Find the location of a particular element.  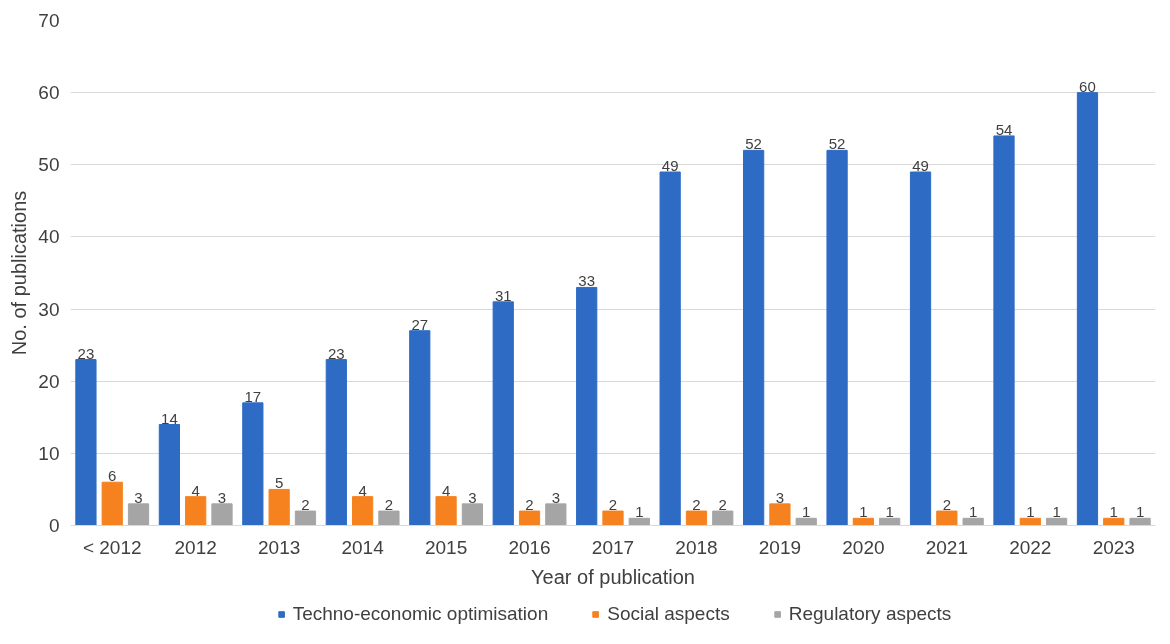

data-label: 17 is located at coordinates (253, 396).